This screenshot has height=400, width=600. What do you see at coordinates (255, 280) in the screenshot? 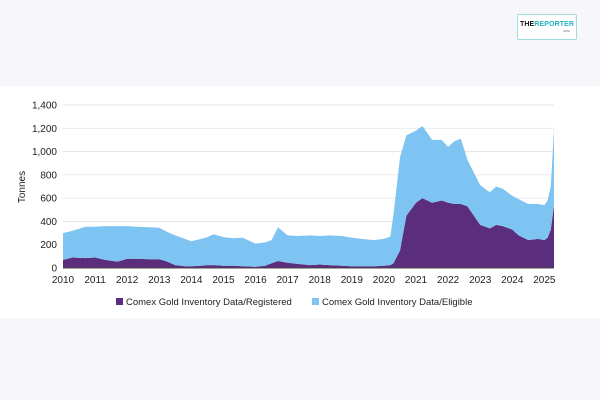
I see `x-tick-label-6: 2016` at bounding box center [255, 280].